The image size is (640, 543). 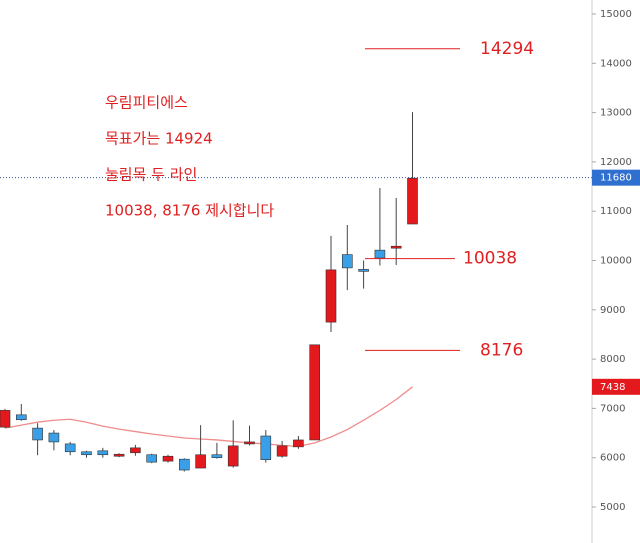 I want to click on y-tick-label: 14000, so click(x=616, y=63).